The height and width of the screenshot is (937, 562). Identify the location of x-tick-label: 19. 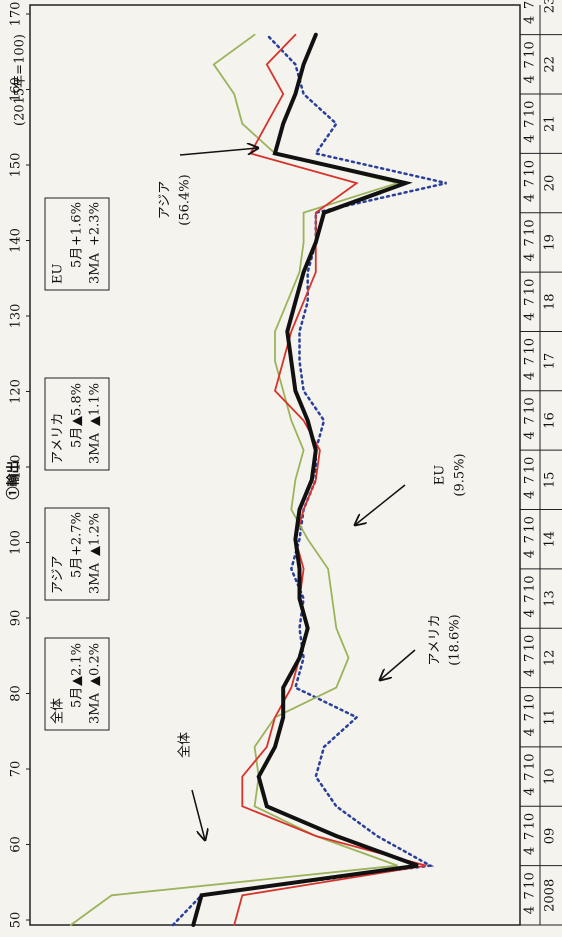
(550, 242).